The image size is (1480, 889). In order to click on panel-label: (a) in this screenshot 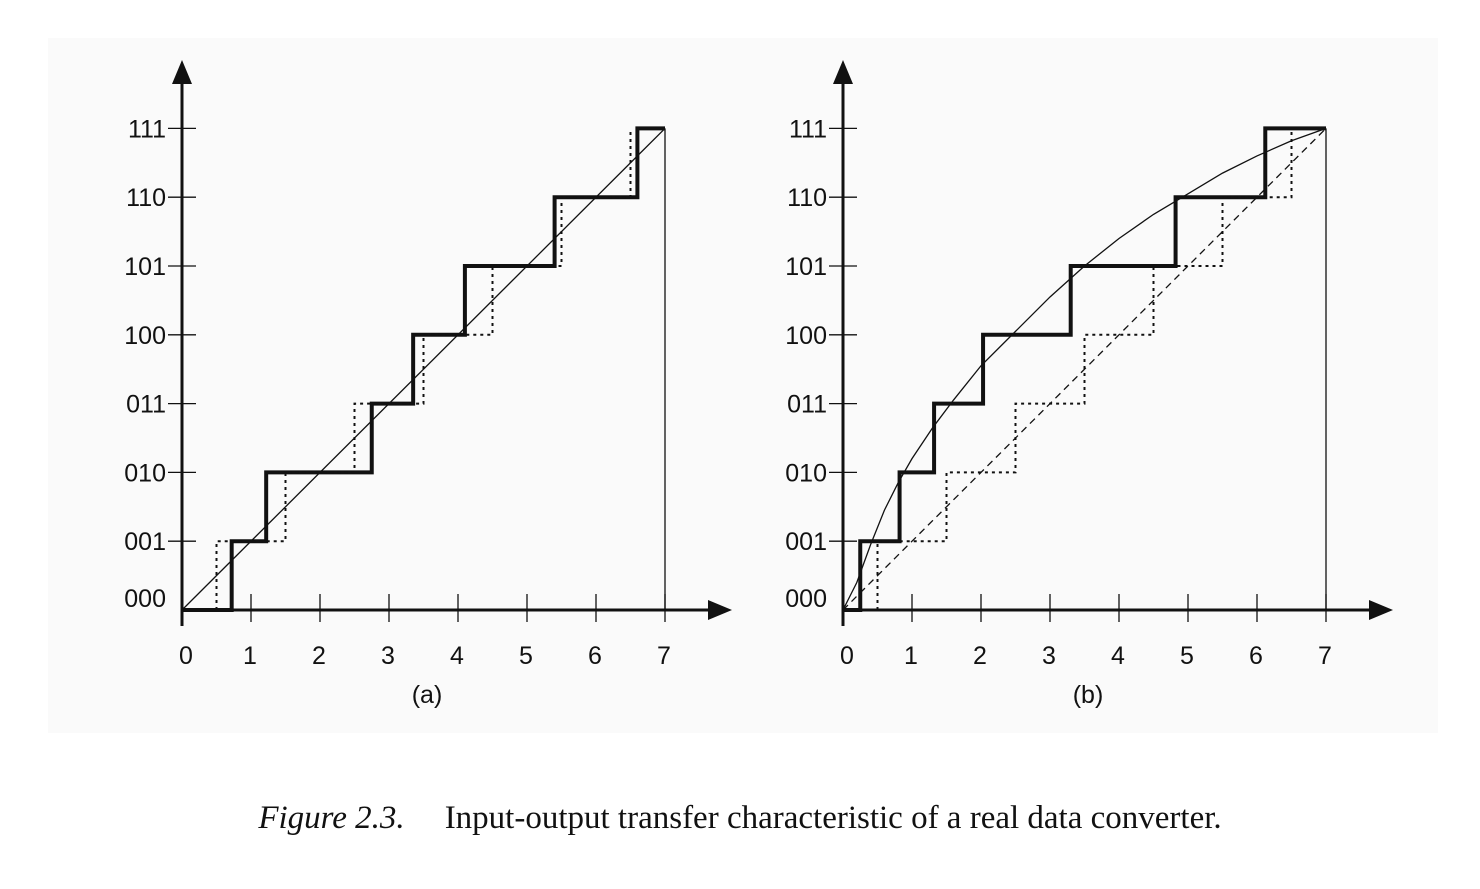, I will do `click(427, 695)`.